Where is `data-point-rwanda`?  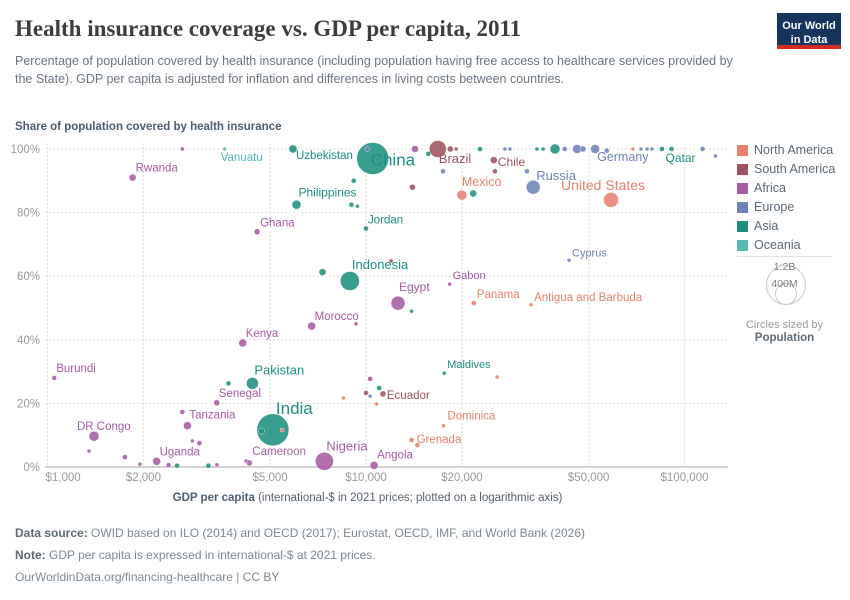 data-point-rwanda is located at coordinates (132, 177).